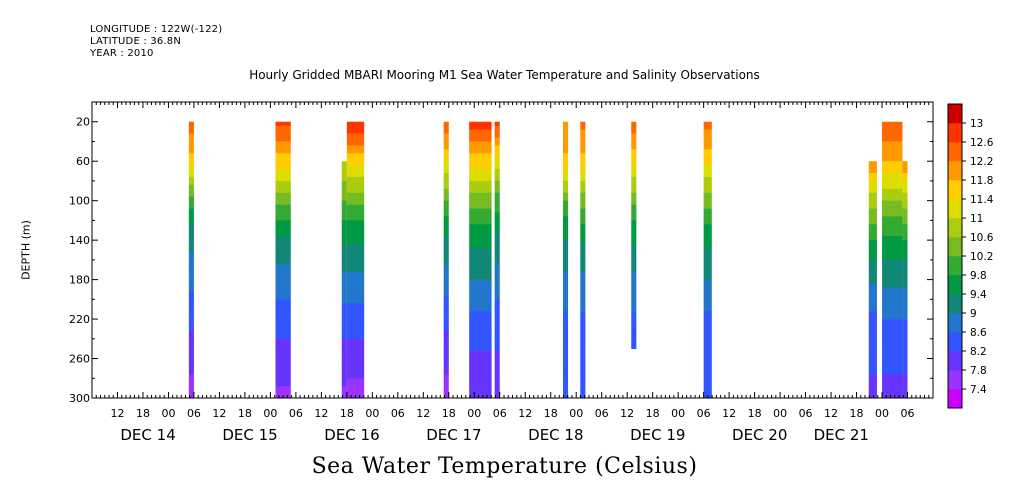 The height and width of the screenshot is (504, 1009). Describe the element at coordinates (423, 413) in the screenshot. I see `x-tick-label: 12` at that location.